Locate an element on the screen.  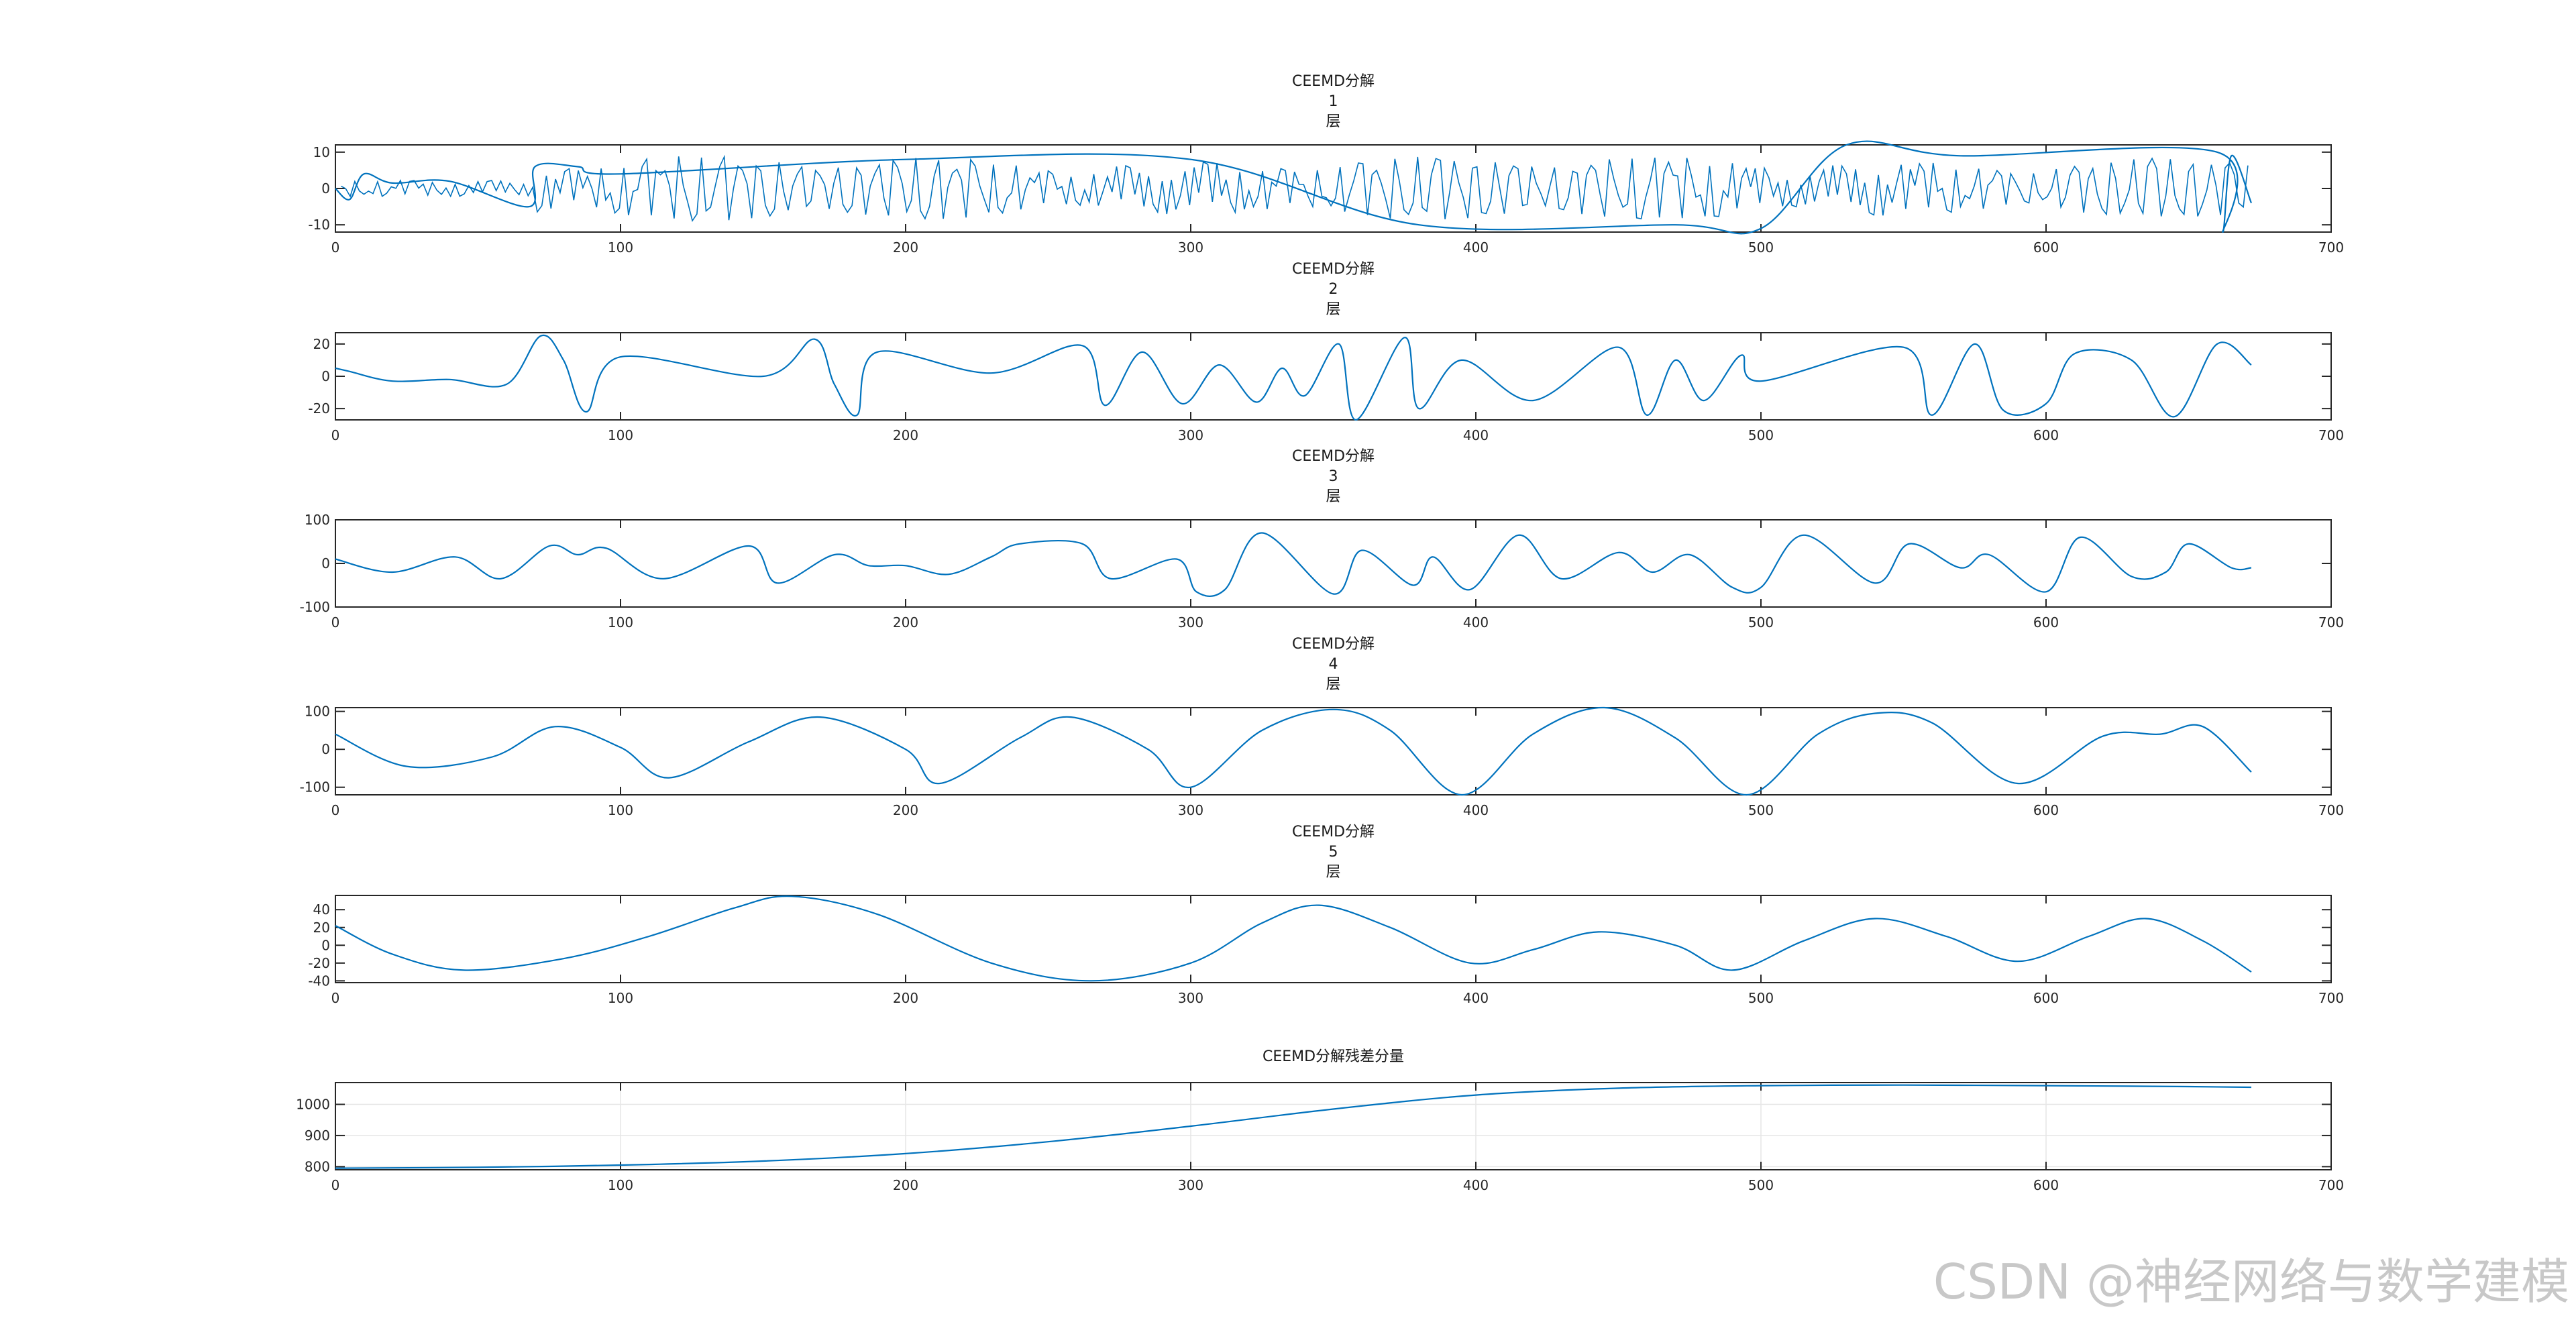
y-tick-label: 1000 is located at coordinates (313, 1105).